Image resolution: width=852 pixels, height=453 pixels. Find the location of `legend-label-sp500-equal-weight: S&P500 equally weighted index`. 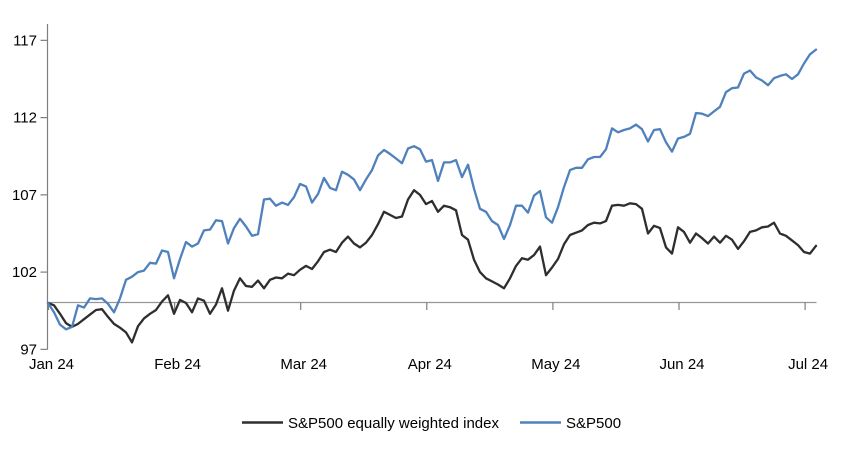

legend-label-sp500-equal-weight: S&P500 equally weighted index is located at coordinates (393, 423).